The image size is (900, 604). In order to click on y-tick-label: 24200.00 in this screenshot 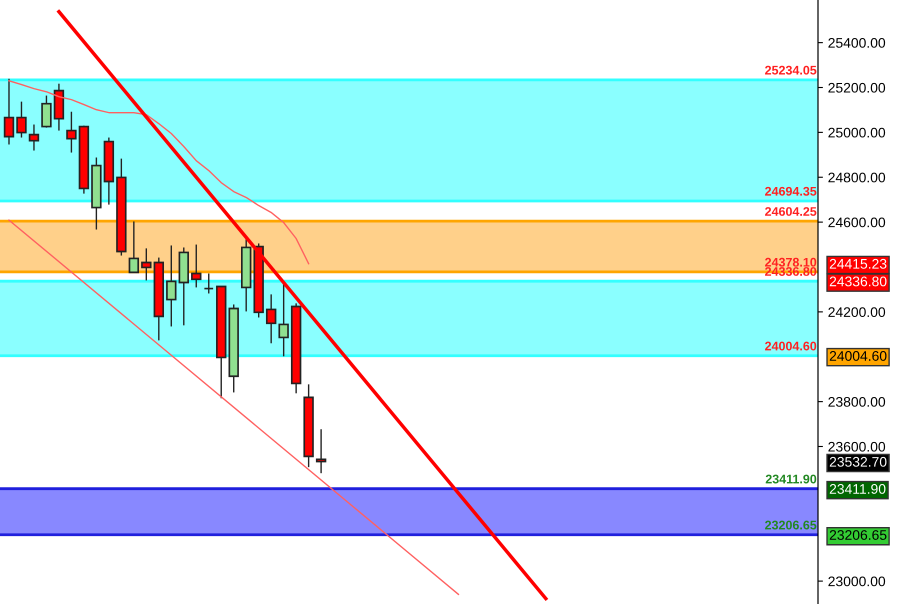, I will do `click(857, 312)`.